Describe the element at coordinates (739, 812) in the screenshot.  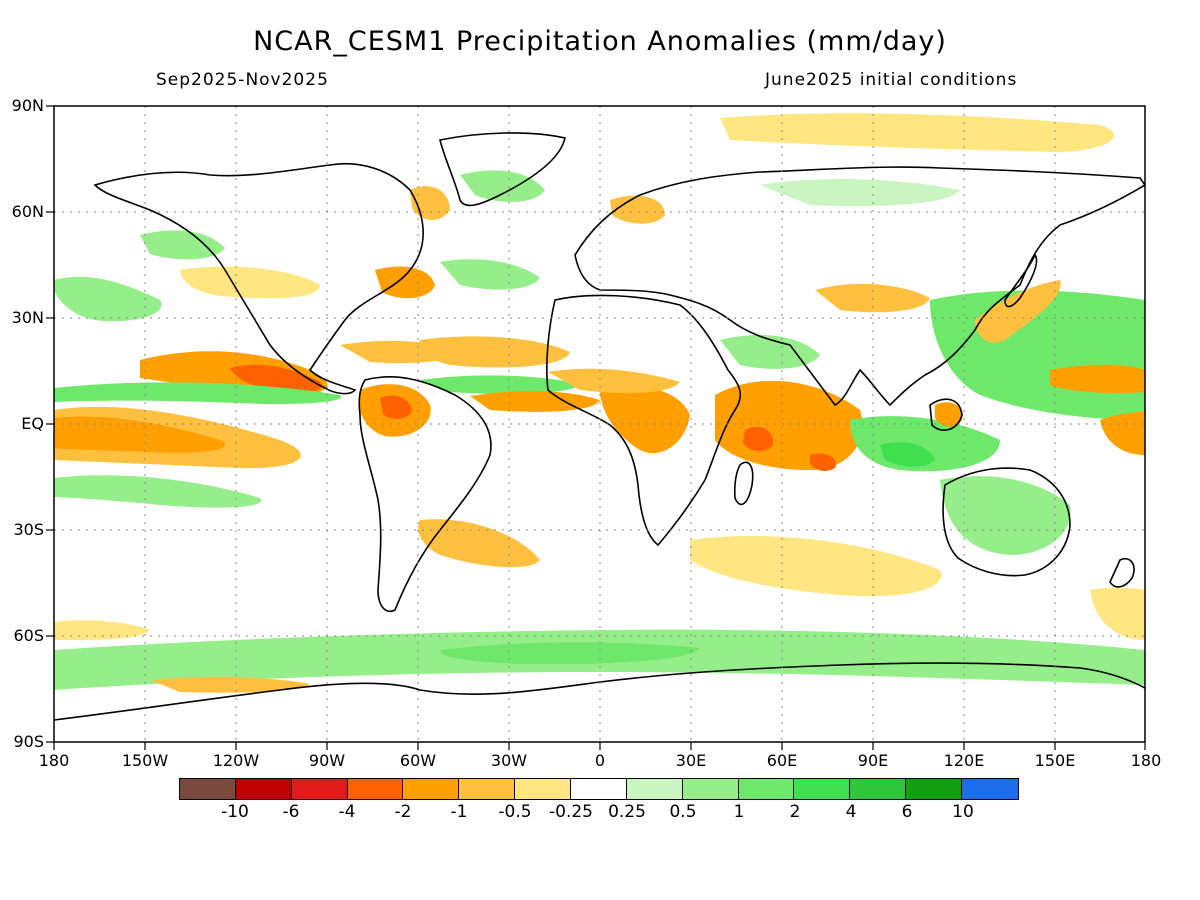
I see `colorbar-label: 1` at that location.